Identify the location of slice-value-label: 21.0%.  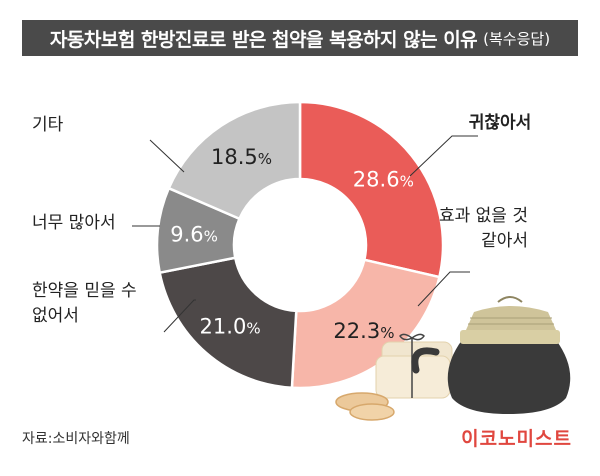
(230, 326).